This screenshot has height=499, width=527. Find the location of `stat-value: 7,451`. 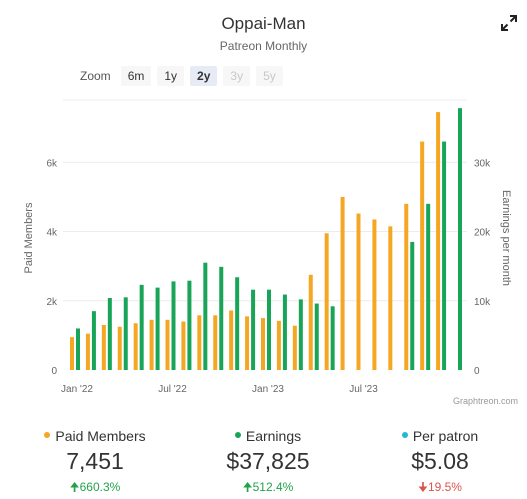

stat-value: 7,451 is located at coordinates (95, 461).